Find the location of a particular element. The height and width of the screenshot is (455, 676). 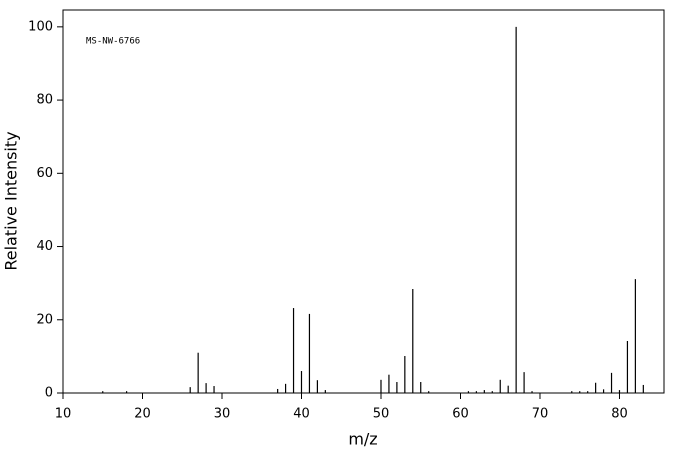

y-axis-label: Relative Intensity is located at coordinates (11, 200).